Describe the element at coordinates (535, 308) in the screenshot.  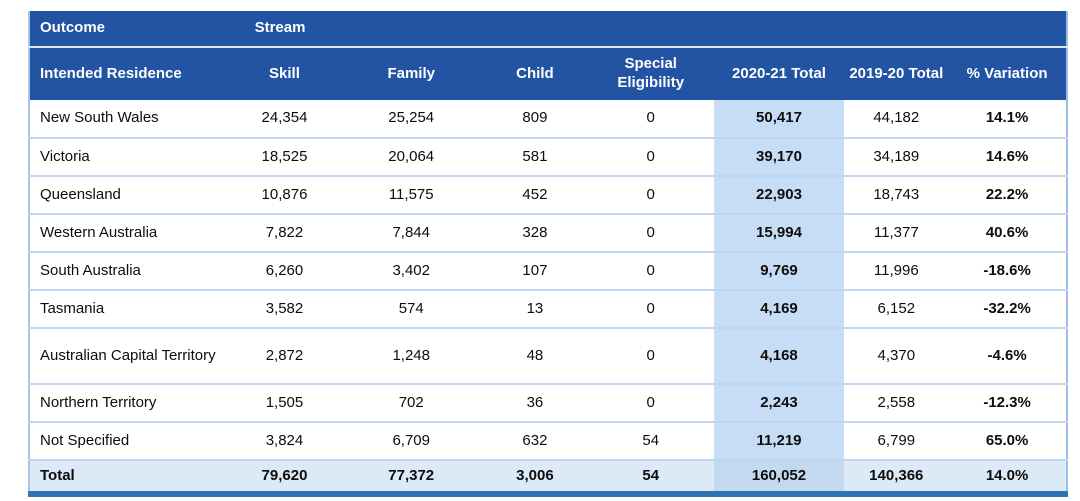
I see `cell-child: 13` at that location.